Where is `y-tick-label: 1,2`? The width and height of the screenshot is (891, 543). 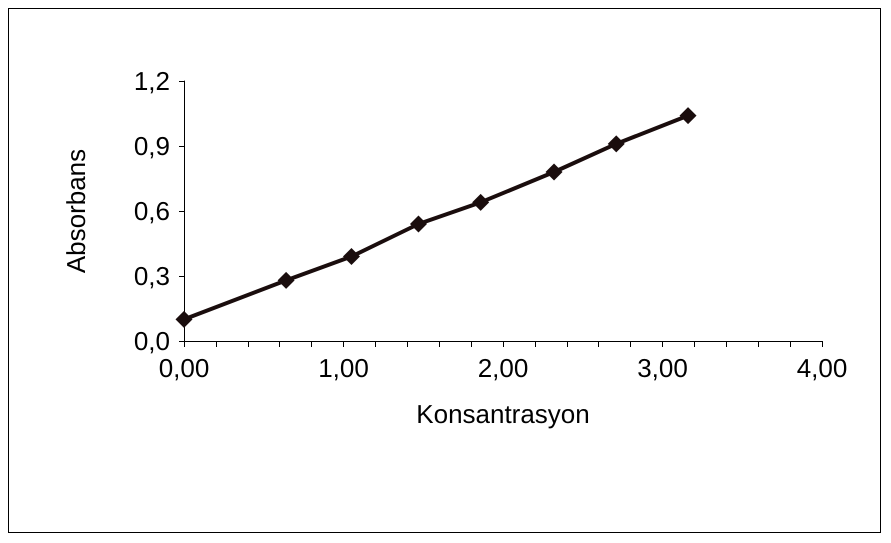 y-tick-label: 1,2 is located at coordinates (152, 81).